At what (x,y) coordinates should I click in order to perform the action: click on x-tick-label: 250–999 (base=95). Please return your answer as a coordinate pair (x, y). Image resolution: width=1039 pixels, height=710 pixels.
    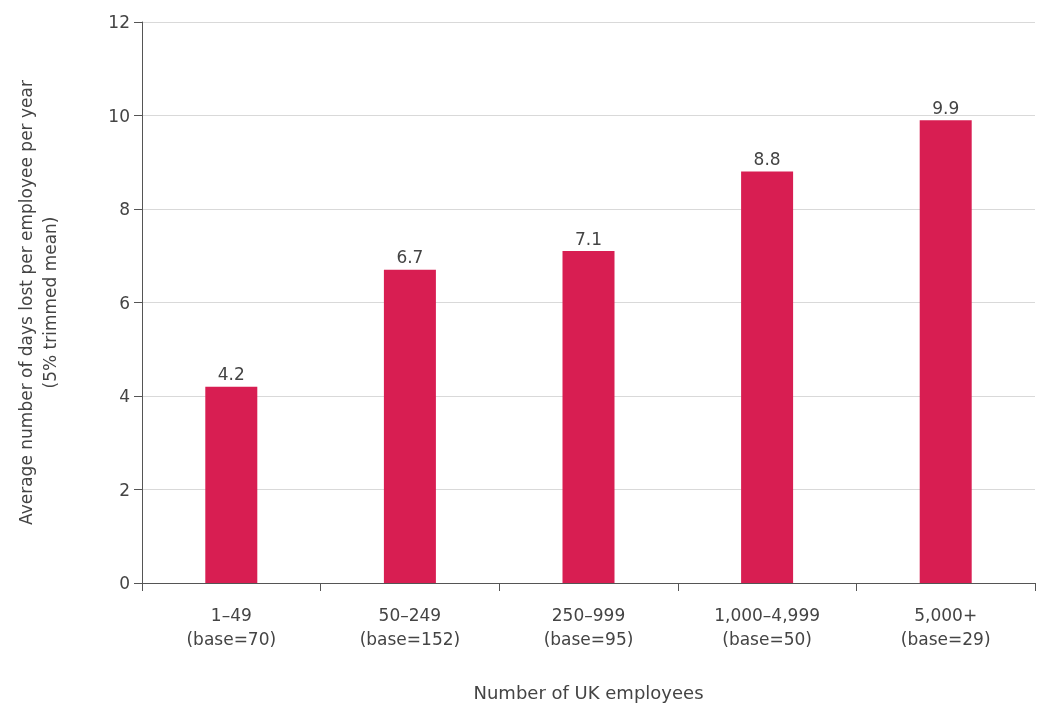
    Looking at the image, I should click on (588, 627).